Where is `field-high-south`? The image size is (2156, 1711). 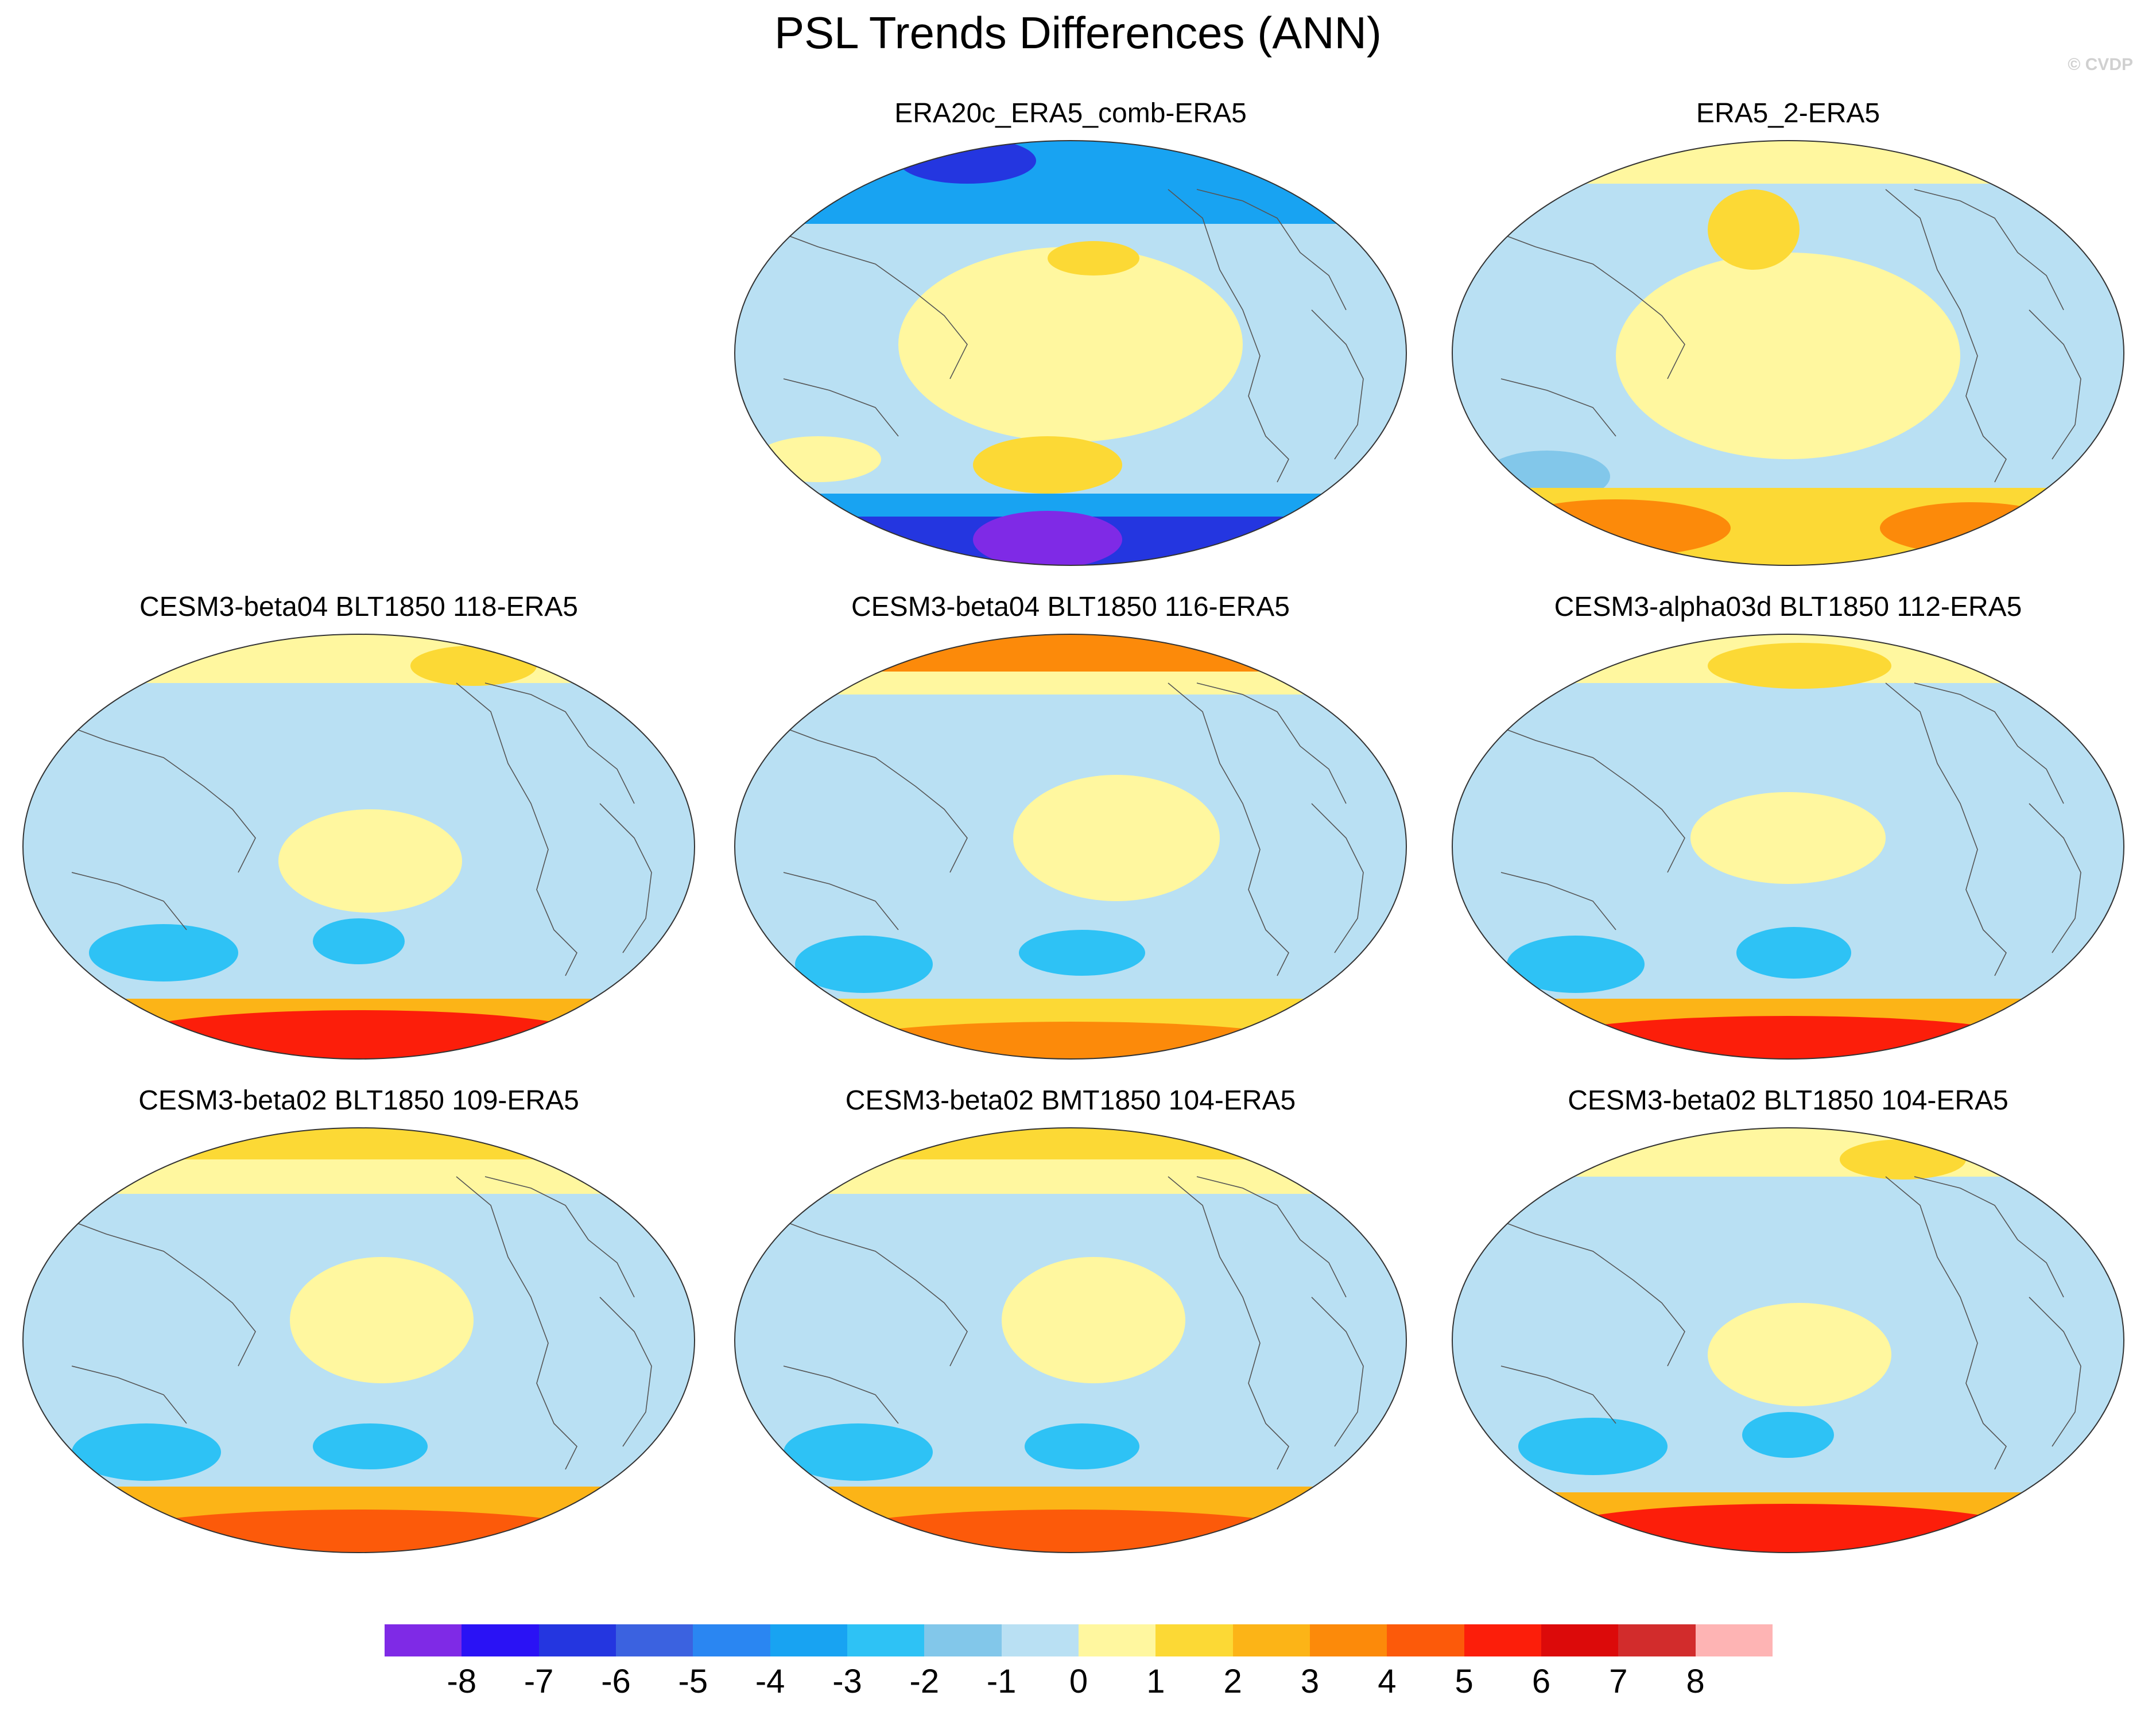
field-high-south is located at coordinates (818, 459).